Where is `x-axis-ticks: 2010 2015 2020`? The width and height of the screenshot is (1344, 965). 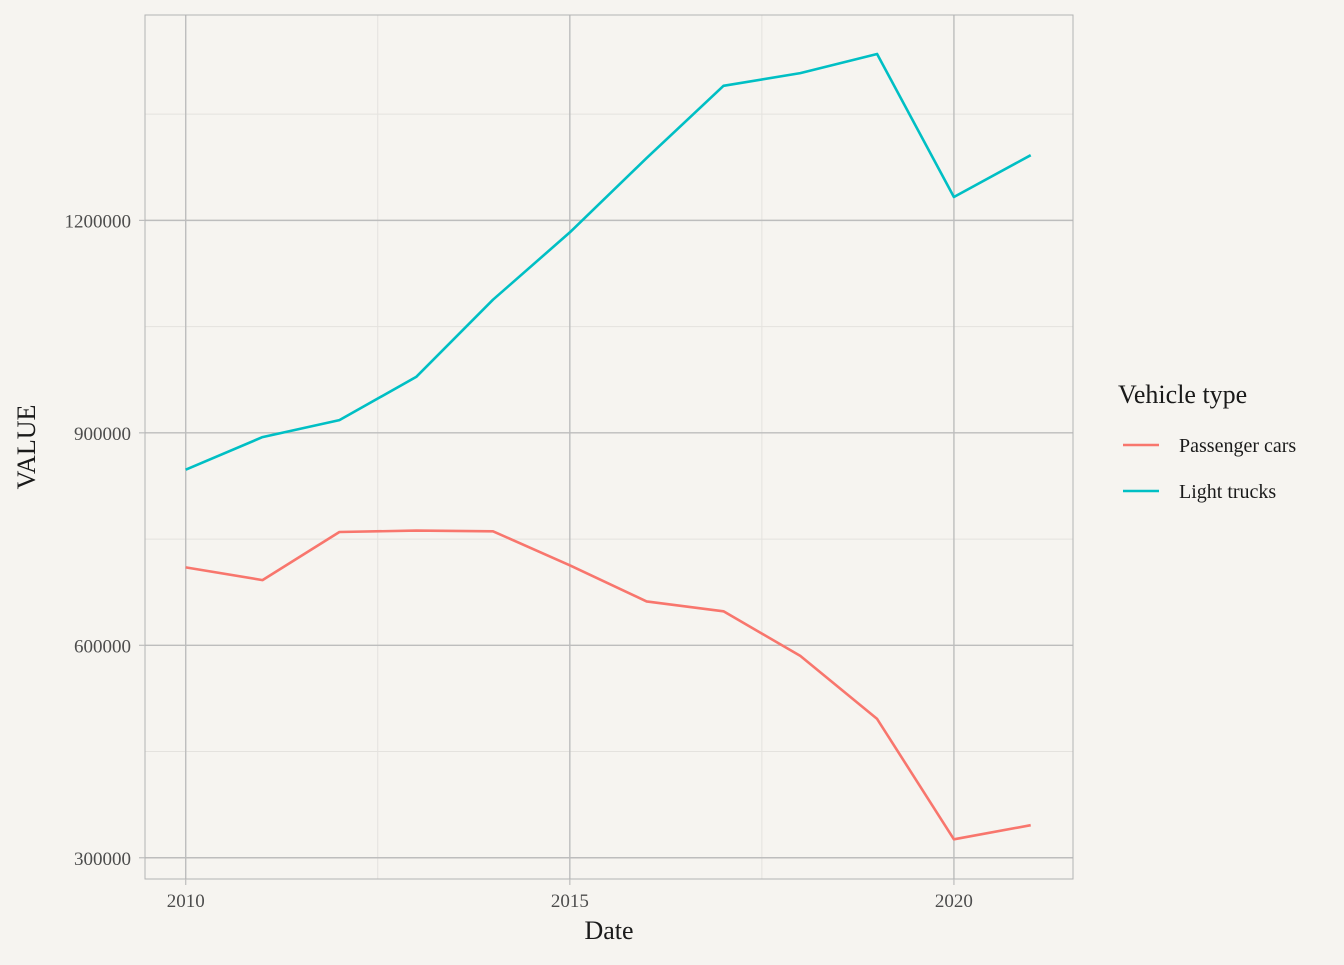 x-axis-ticks: 2010 2015 2020 is located at coordinates (570, 895).